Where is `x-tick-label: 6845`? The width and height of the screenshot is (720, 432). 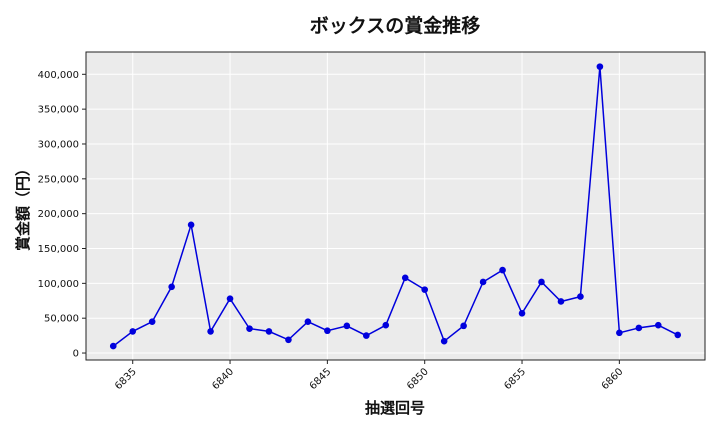 x-tick-label: 6845 is located at coordinates (321, 379).